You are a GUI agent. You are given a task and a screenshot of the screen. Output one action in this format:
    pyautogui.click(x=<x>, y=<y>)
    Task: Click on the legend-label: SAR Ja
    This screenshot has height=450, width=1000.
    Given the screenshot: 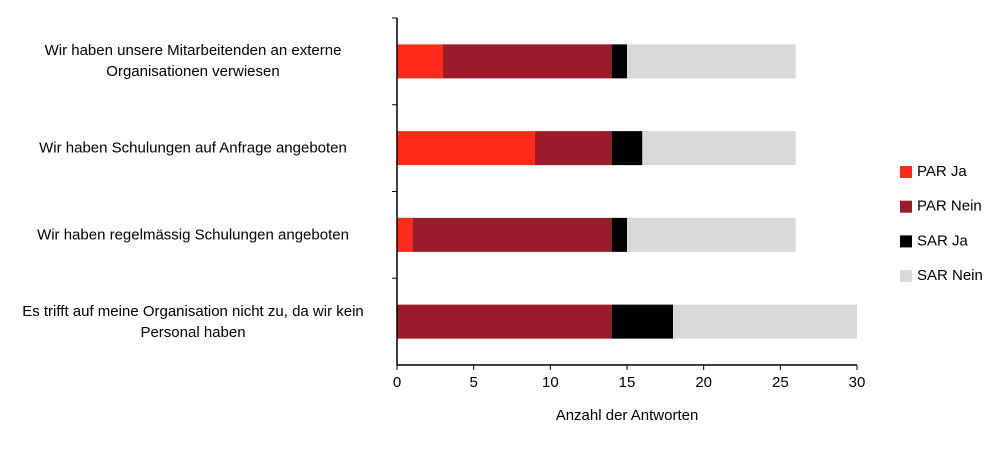 What is the action you would take?
    pyautogui.click(x=943, y=240)
    